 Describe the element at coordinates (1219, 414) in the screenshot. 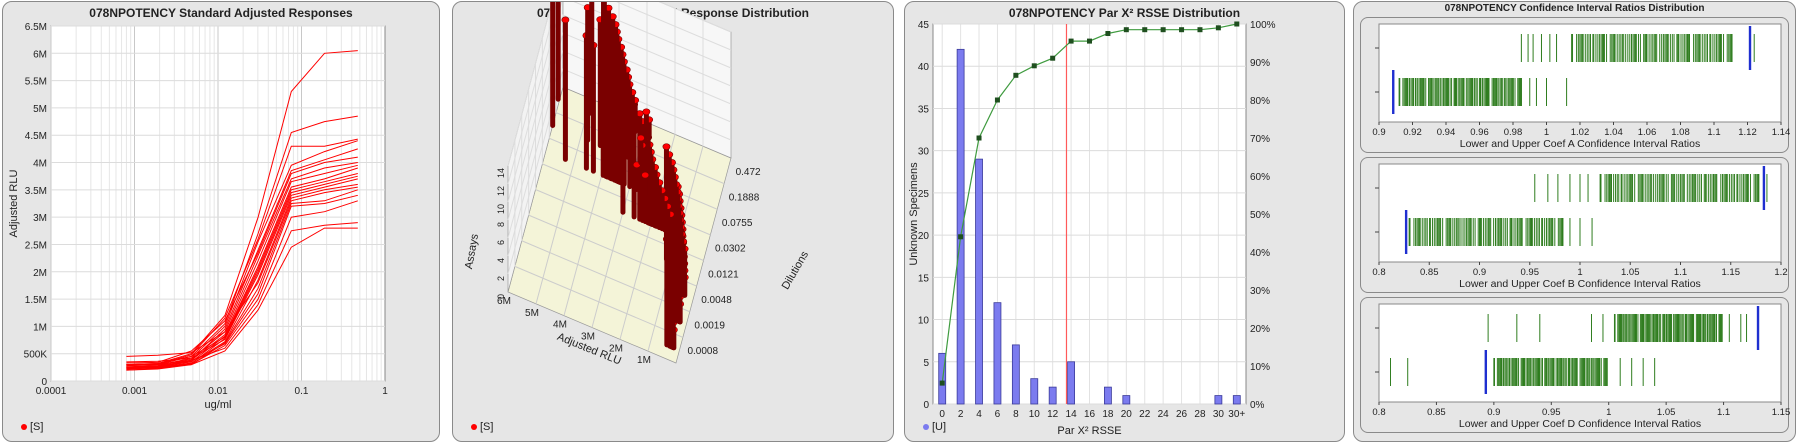

I see `x-tick-label: 30` at that location.